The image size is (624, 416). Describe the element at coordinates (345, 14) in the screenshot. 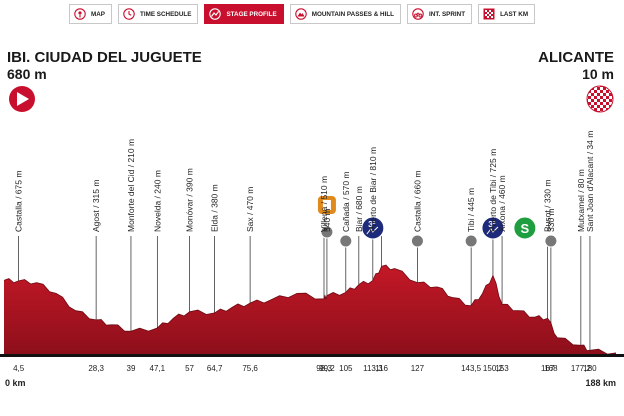

I see `tab-mountain-passes: MOUNTAIN PASSES & HILL` at that location.